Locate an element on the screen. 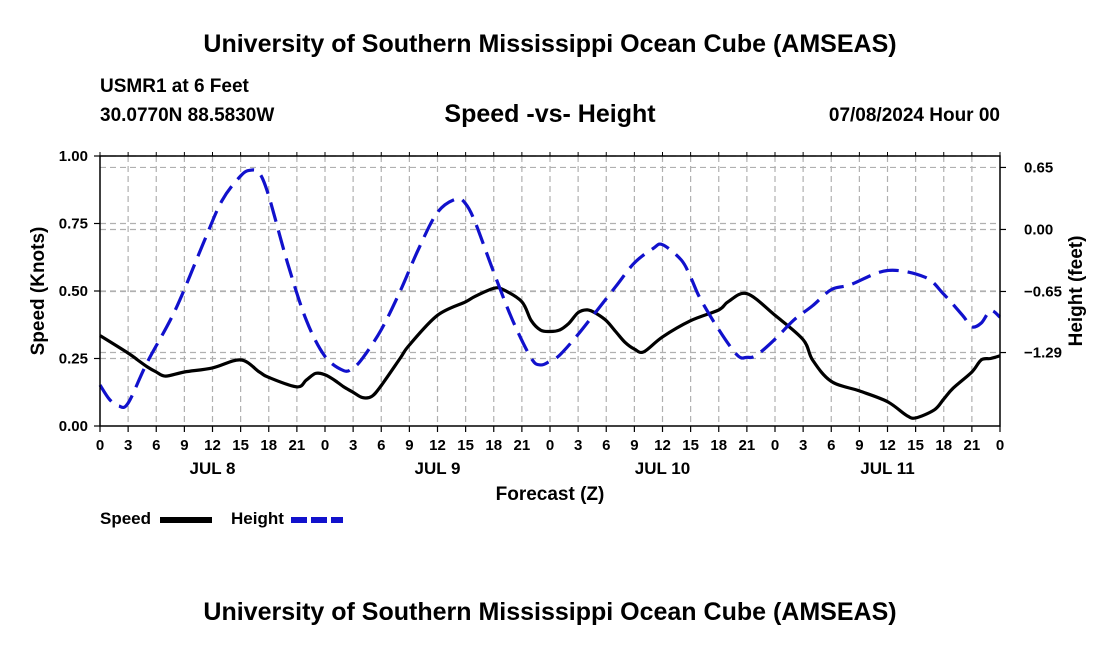  day-label: JUL 9 is located at coordinates (438, 468).